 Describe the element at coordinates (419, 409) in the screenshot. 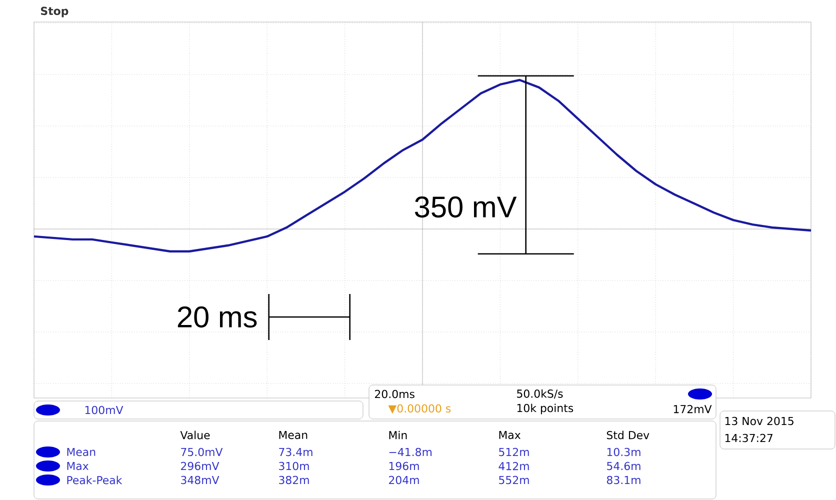

I see `text: ▼0.00000 s` at that location.